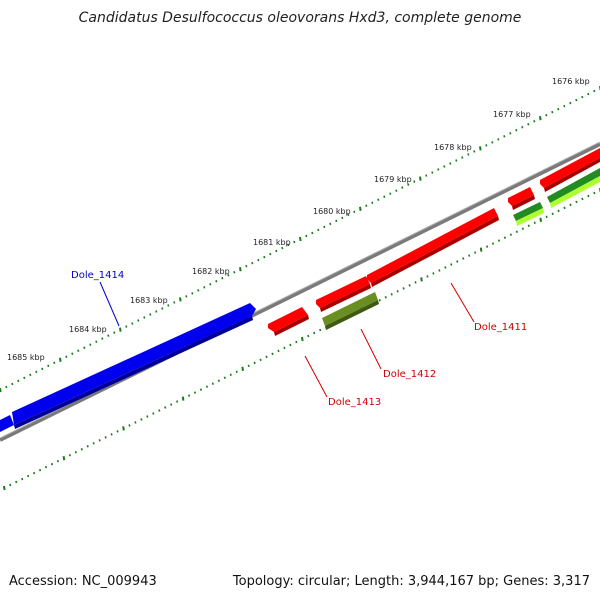 The height and width of the screenshot is (600, 600). I want to click on kbp-label-1680: 1680 kbp, so click(332, 211).